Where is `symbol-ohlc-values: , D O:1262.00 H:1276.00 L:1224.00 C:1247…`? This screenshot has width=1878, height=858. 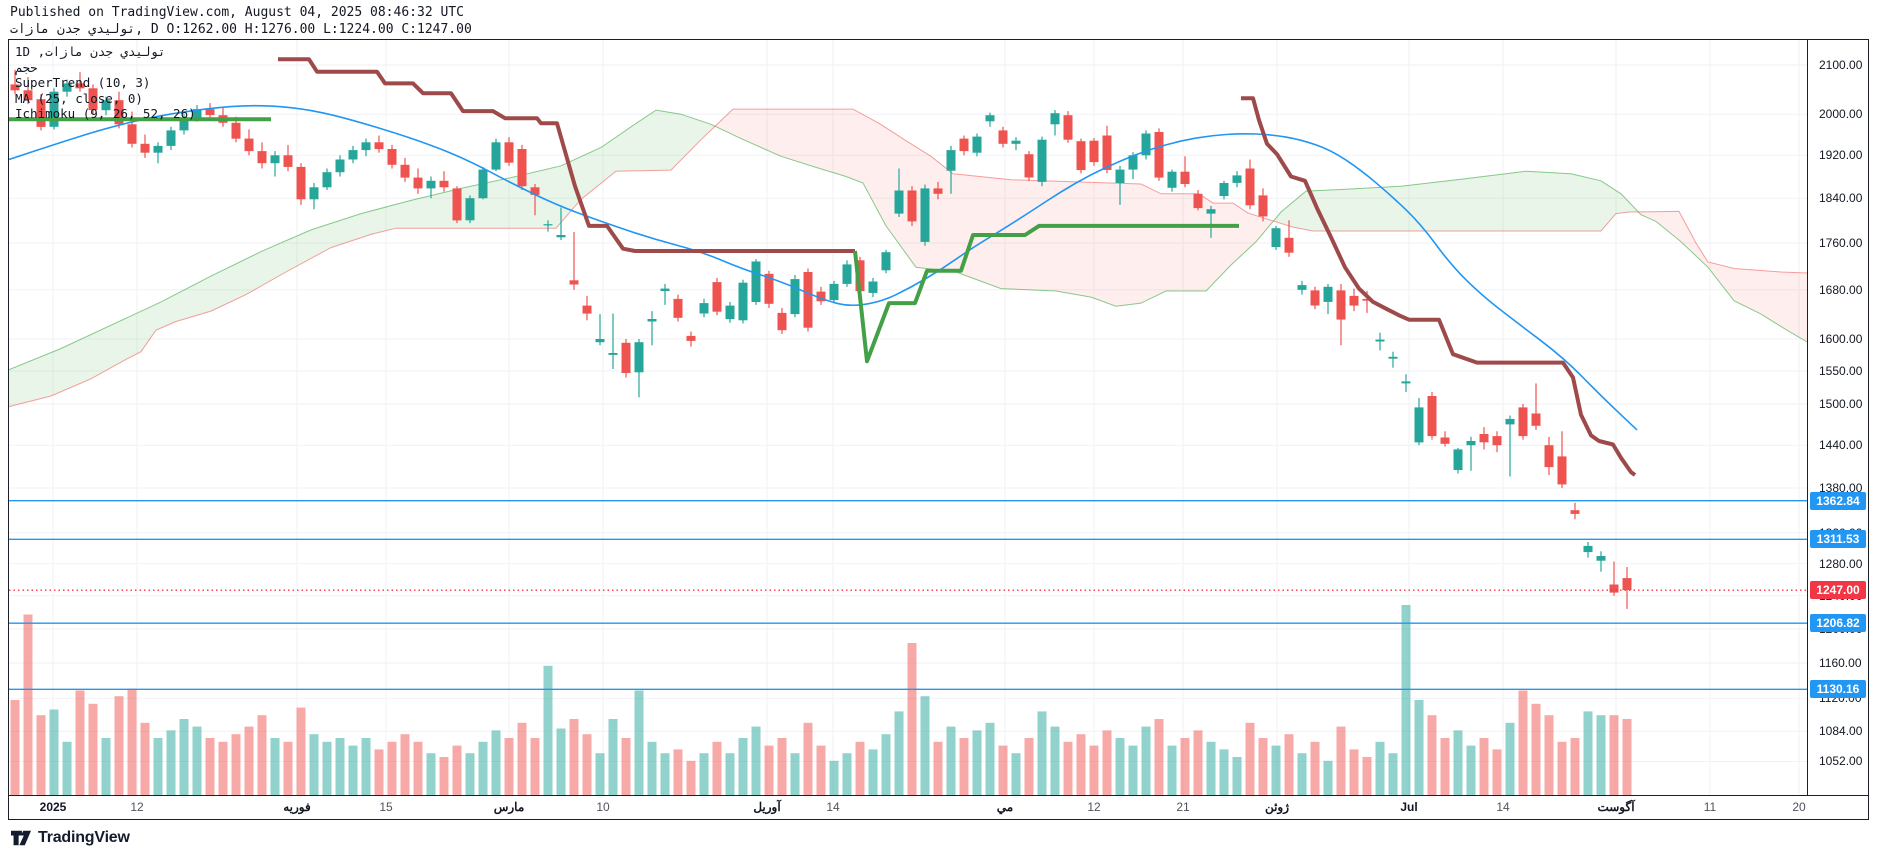 symbol-ohlc-values: , D O:1262.00 H:1276.00 L:1224.00 C:1247… is located at coordinates (303, 29).